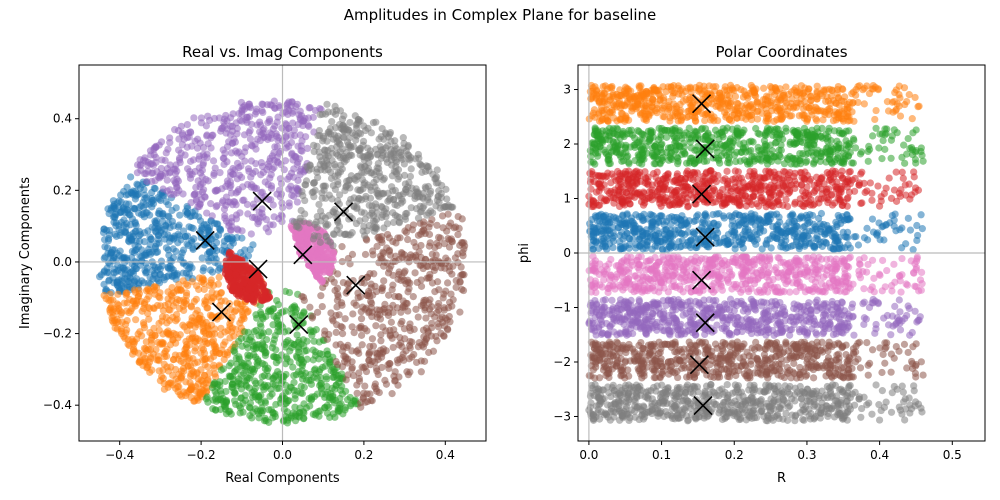 The width and height of the screenshot is (1000, 500). Describe the element at coordinates (754, 103) in the screenshot. I see `band-points` at that location.